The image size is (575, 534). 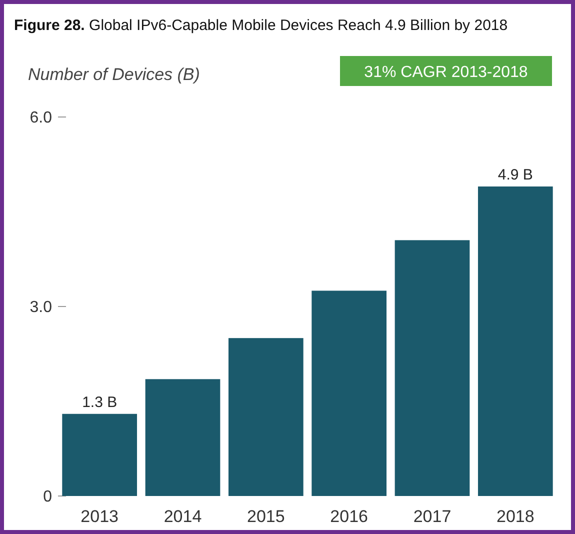 I want to click on chart-title: Figure 28. Global IPv6-Capable Mobile Devices Reach 4.9 Billion by 2018, so click(x=261, y=25).